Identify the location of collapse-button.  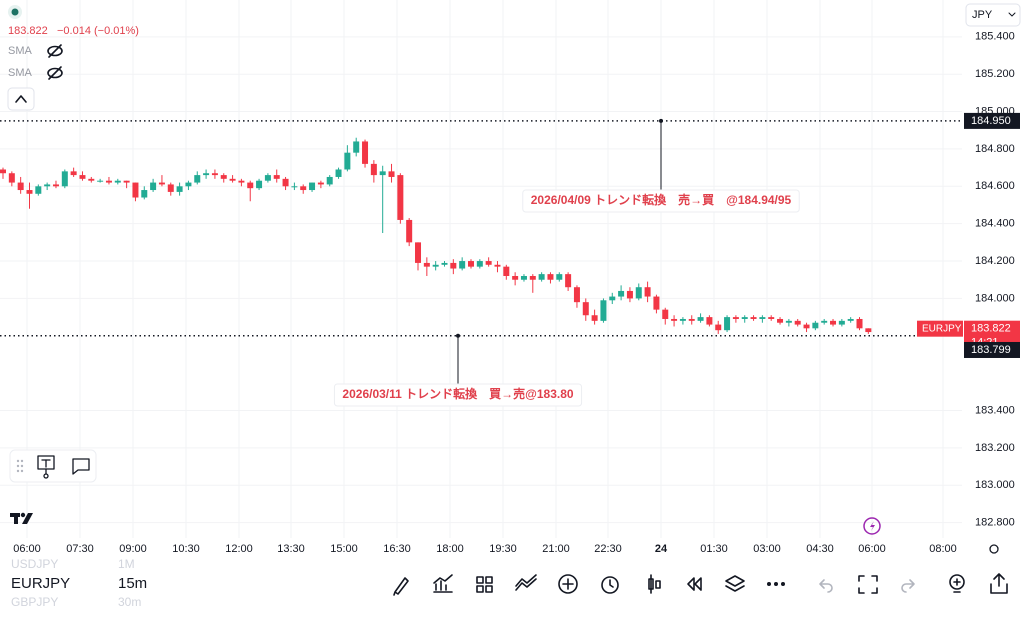
(21, 99).